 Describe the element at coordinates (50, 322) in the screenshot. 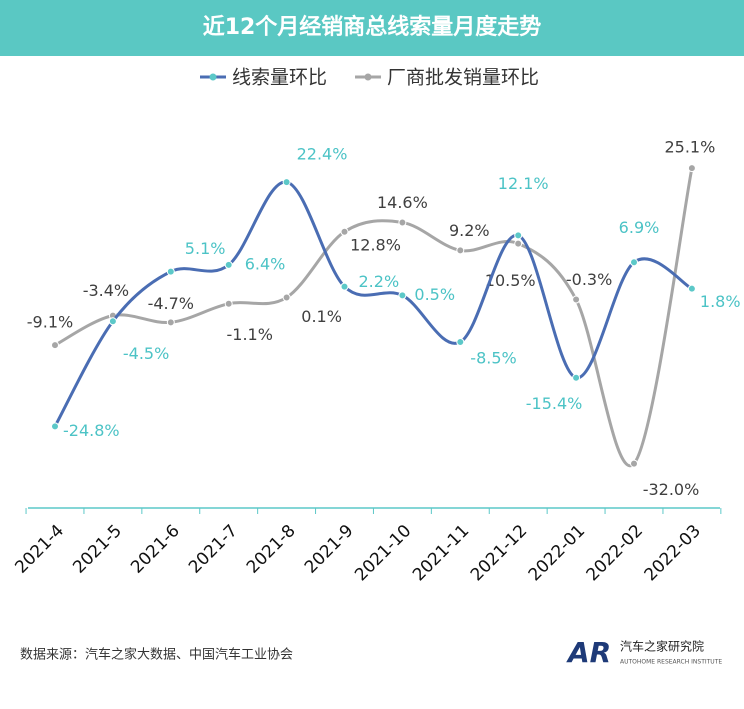

I see `data-label: -9.1%` at that location.